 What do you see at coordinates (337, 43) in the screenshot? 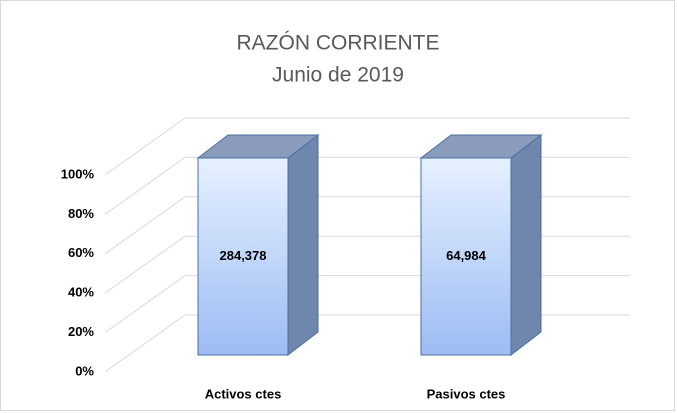
I see `chart-title: RAZÓN CORRIENTE` at bounding box center [337, 43].